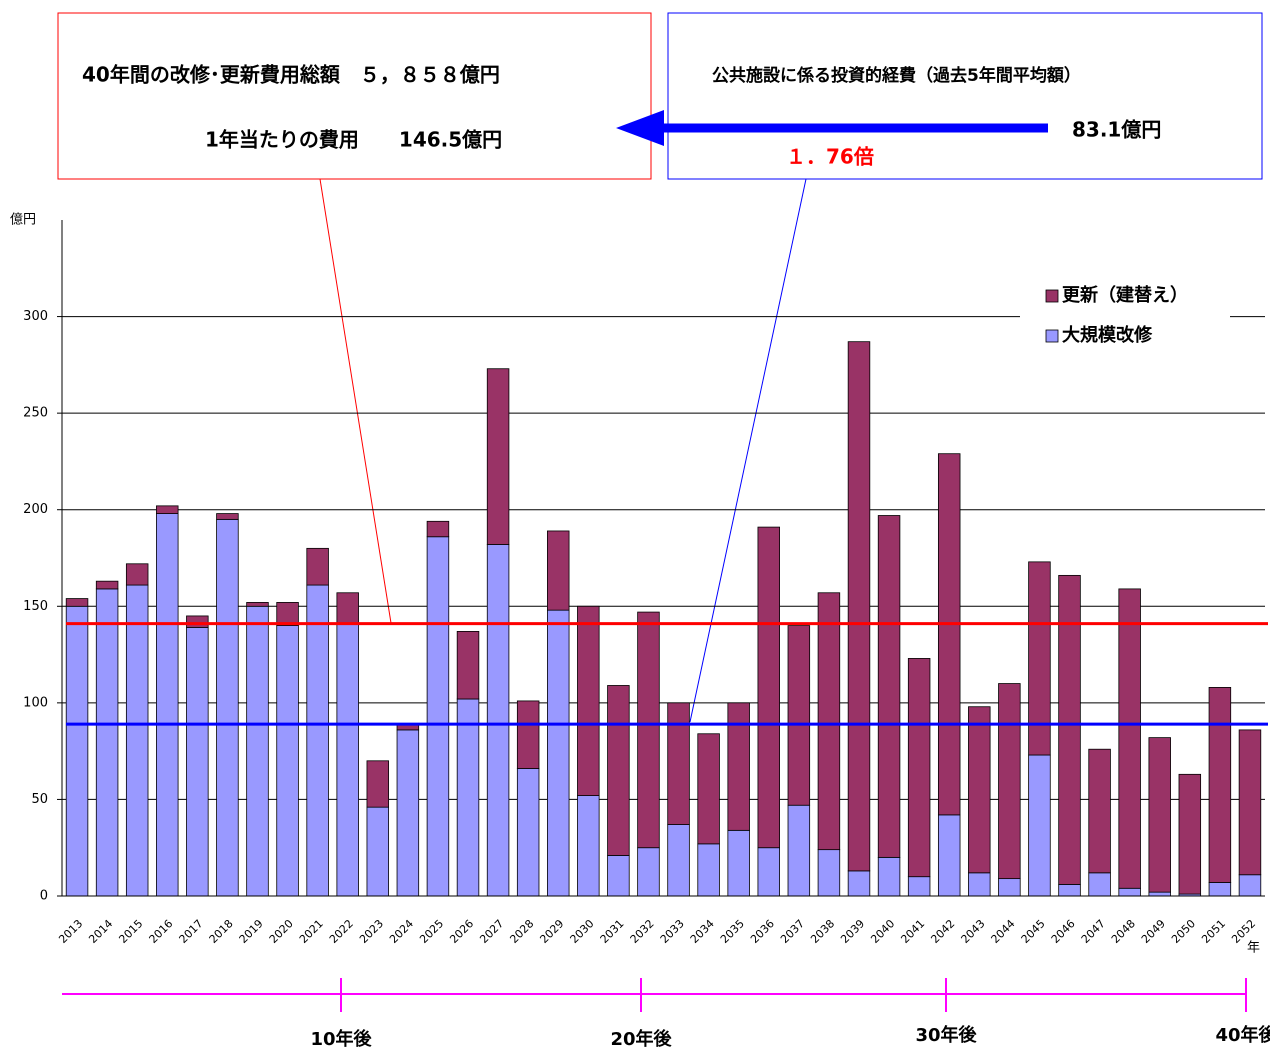  Describe the element at coordinates (1242, 1035) in the screenshot. I see `timeline-label: 40年後` at that location.